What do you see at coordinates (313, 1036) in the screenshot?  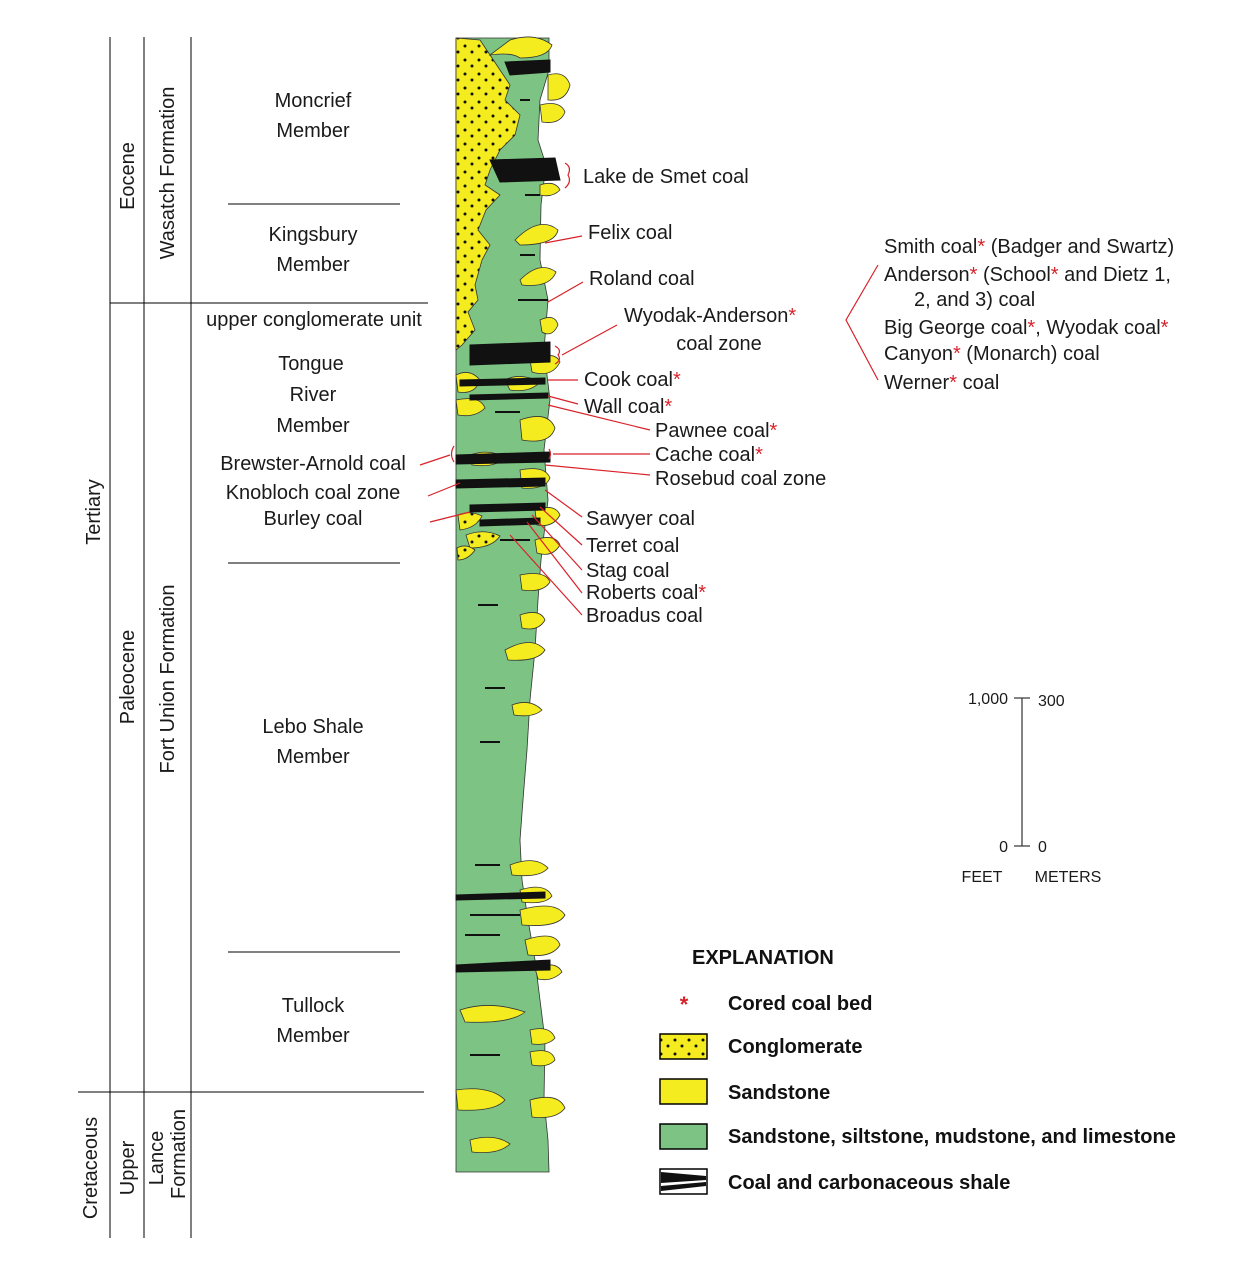 I see `member-tullock-2: Member` at bounding box center [313, 1036].